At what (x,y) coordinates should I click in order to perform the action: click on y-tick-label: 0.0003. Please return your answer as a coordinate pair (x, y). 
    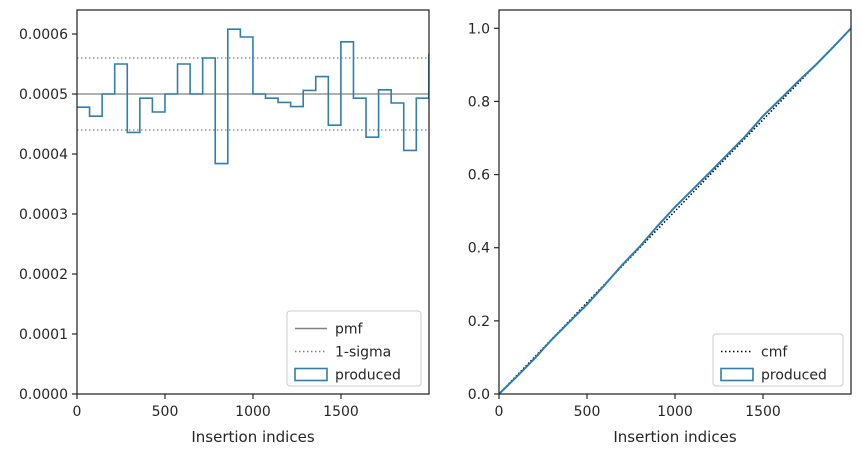
    Looking at the image, I should click on (43, 215).